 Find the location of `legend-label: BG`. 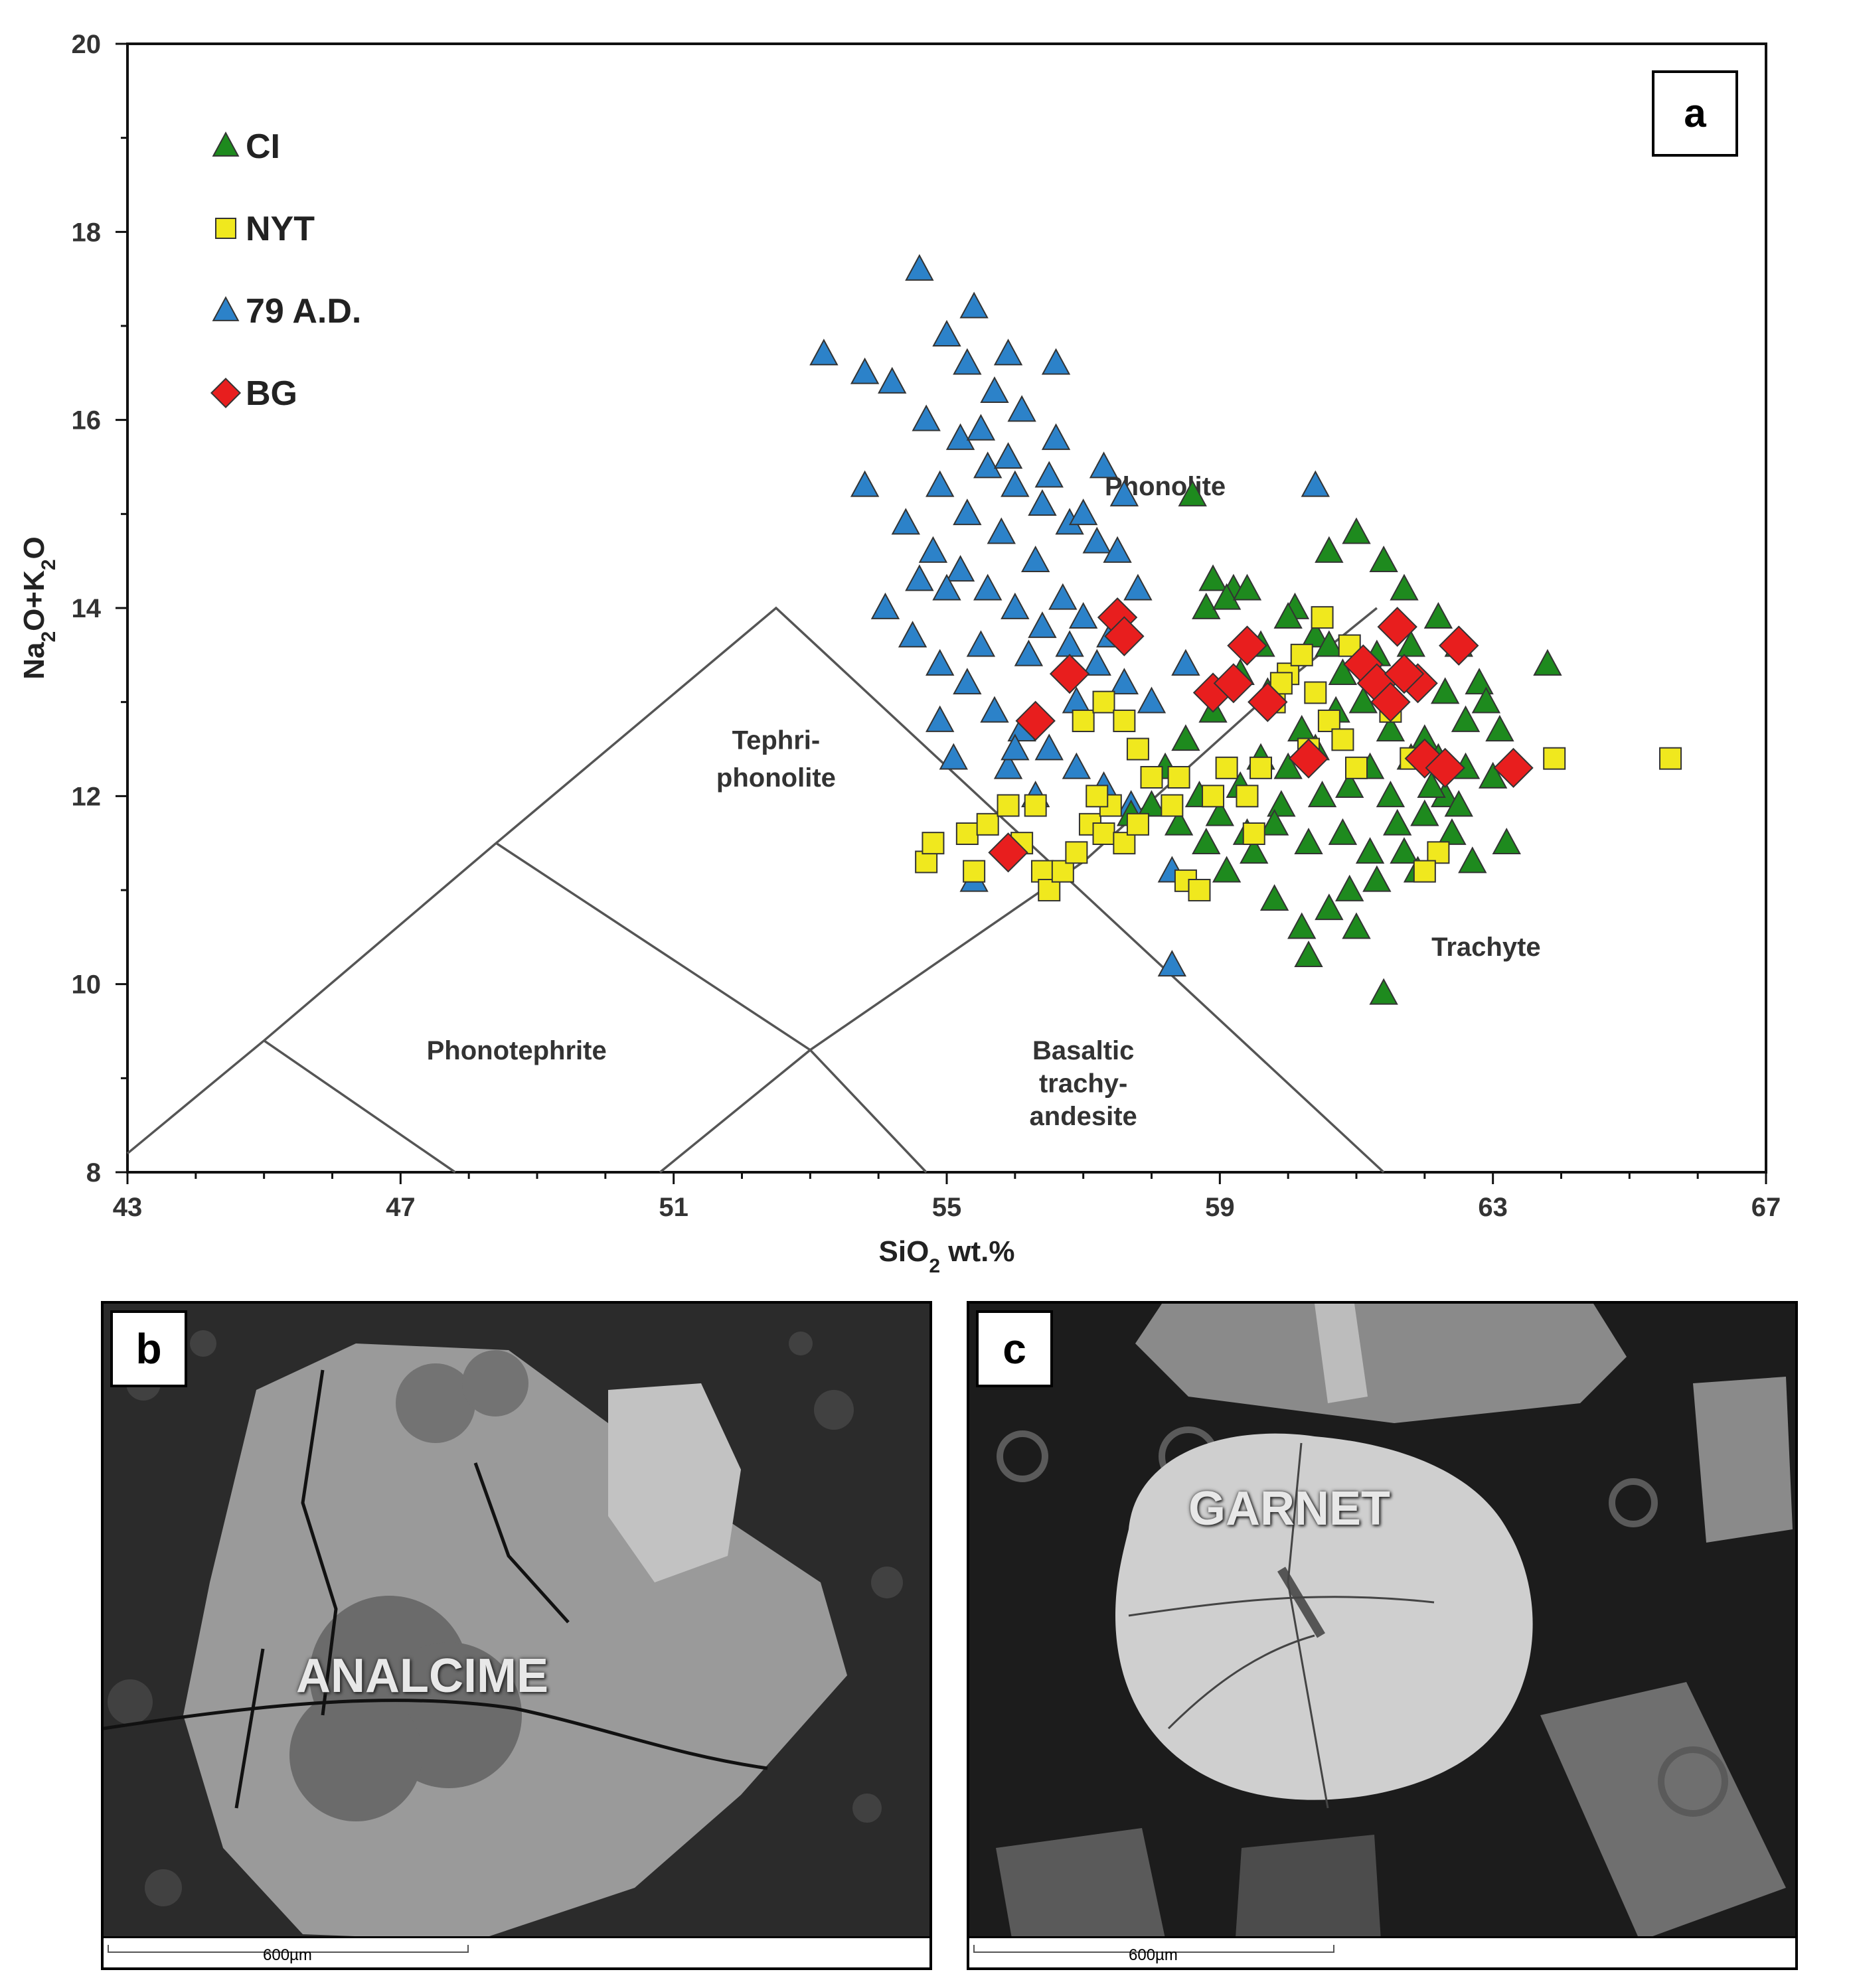

legend-label: BG is located at coordinates (271, 393).